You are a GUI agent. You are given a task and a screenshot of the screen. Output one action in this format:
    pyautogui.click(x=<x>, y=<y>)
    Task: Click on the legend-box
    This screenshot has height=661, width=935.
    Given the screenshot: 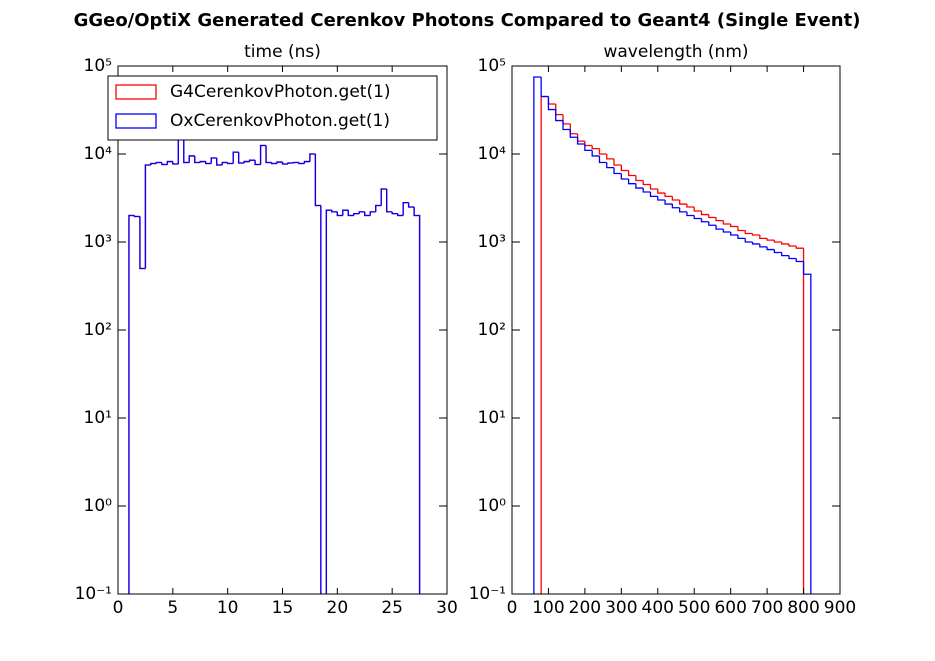 What is the action you would take?
    pyautogui.click(x=272, y=108)
    